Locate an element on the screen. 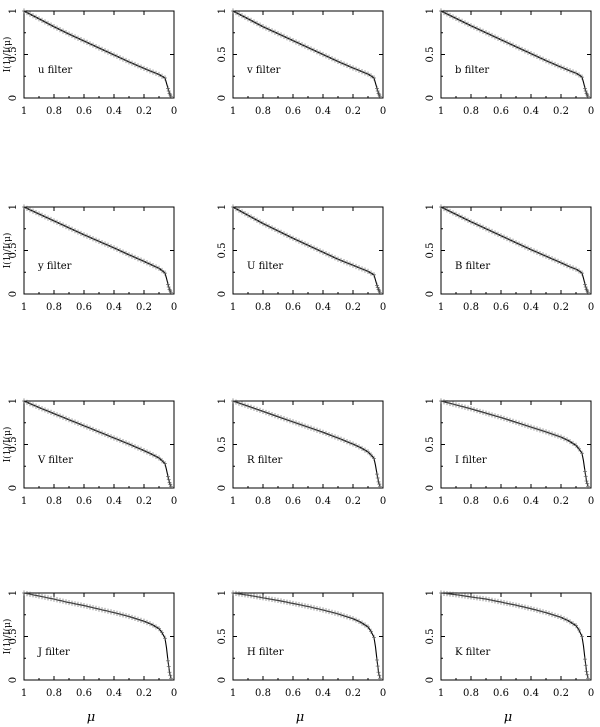 The height and width of the screenshot is (727, 600). panel-U: 1 0.8 0.6 0.4 0.2 0 0 0.5 1 U filter is located at coordinates (301, 258).